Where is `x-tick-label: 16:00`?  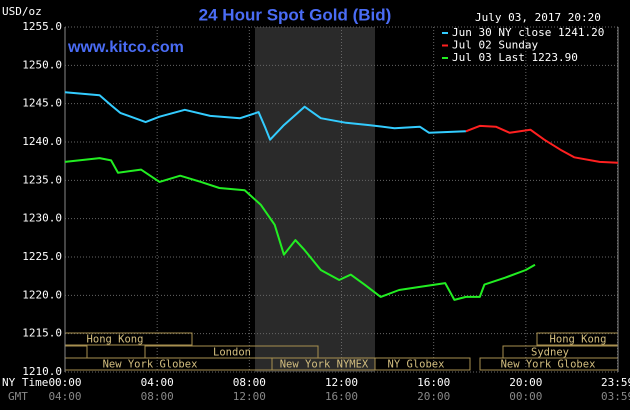
x-tick-label: 16:00 is located at coordinates (433, 382).